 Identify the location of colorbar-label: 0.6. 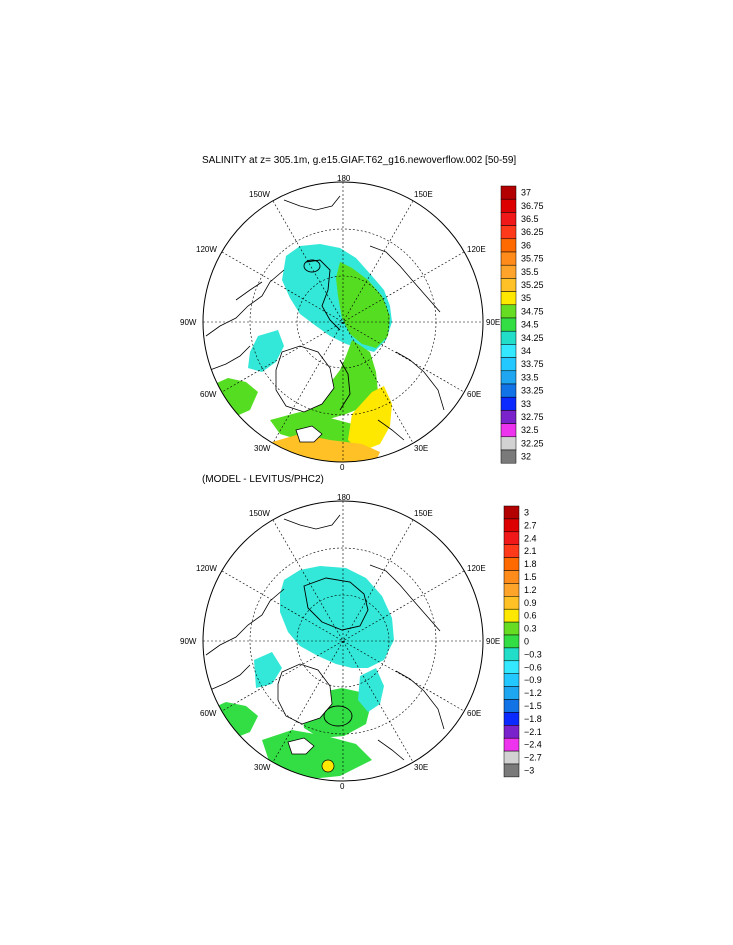
(530, 616).